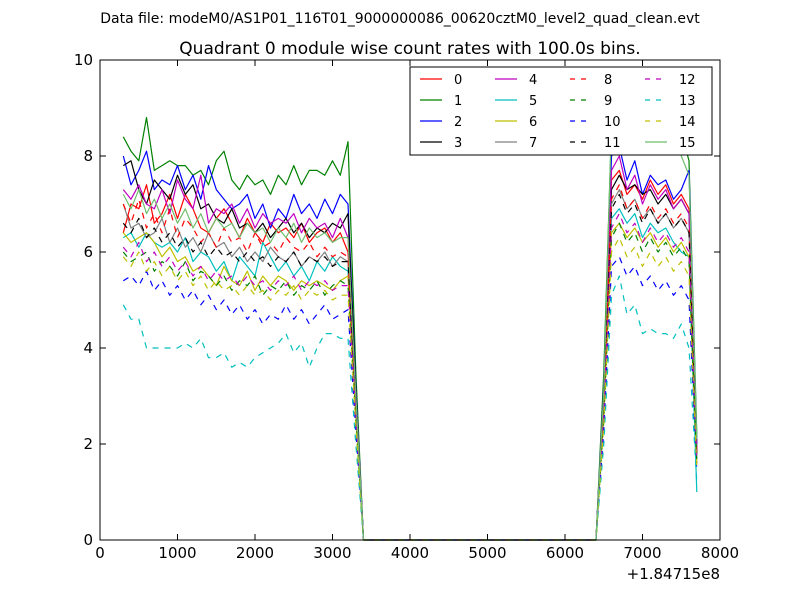 The image size is (800, 604). I want to click on x-tick-label: 3000, so click(332, 553).